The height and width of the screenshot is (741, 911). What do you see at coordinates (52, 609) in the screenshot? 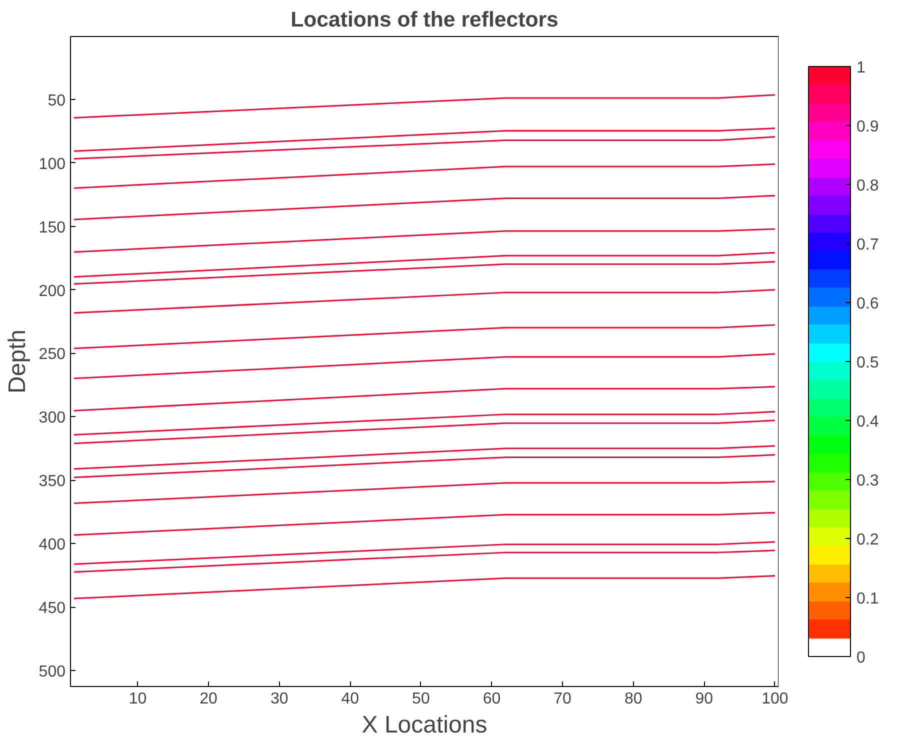
I see `y-tick-label: 450` at bounding box center [52, 609].